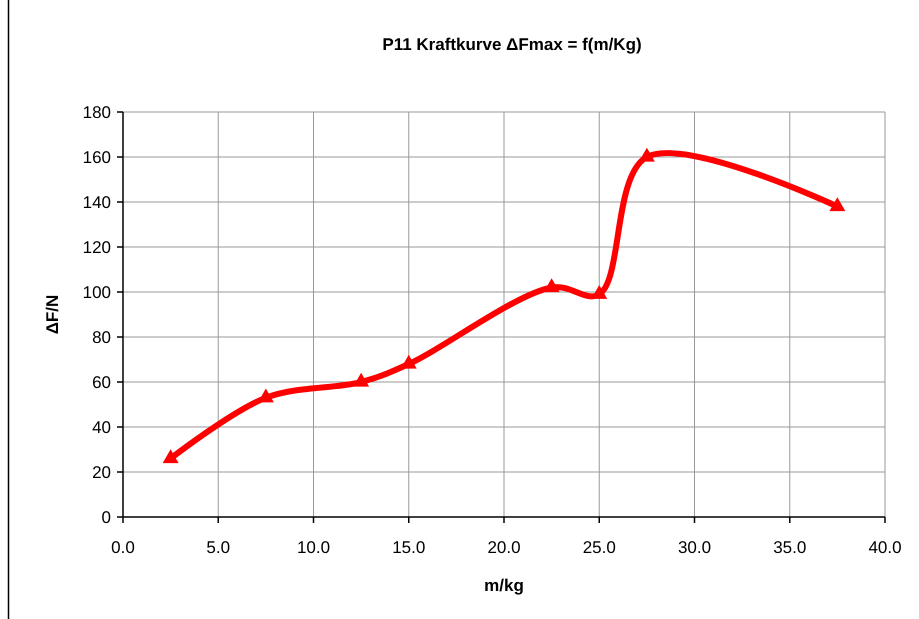  Describe the element at coordinates (96, 157) in the screenshot. I see `y-tick-label: 160` at that location.